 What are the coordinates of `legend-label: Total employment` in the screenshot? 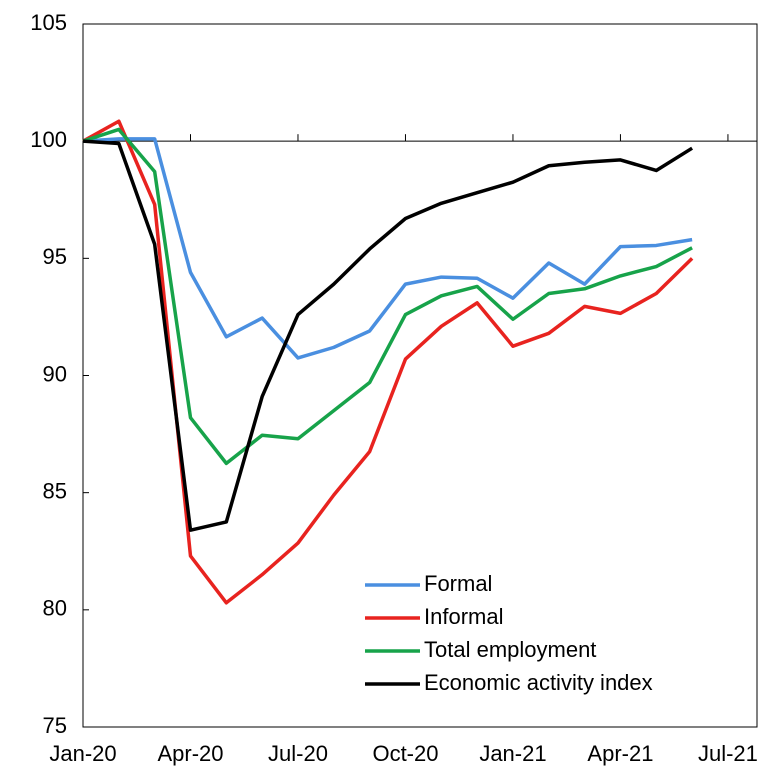 It's located at (510, 649).